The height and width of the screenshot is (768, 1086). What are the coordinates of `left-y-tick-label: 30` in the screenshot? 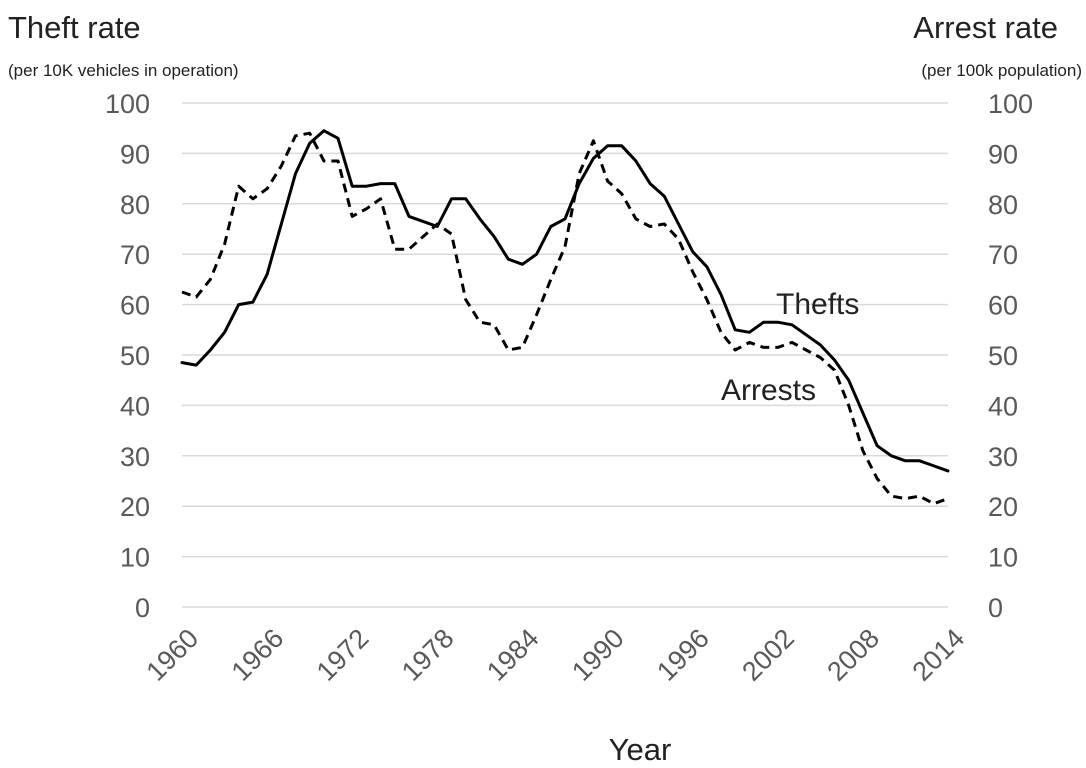 It's located at (135, 457).